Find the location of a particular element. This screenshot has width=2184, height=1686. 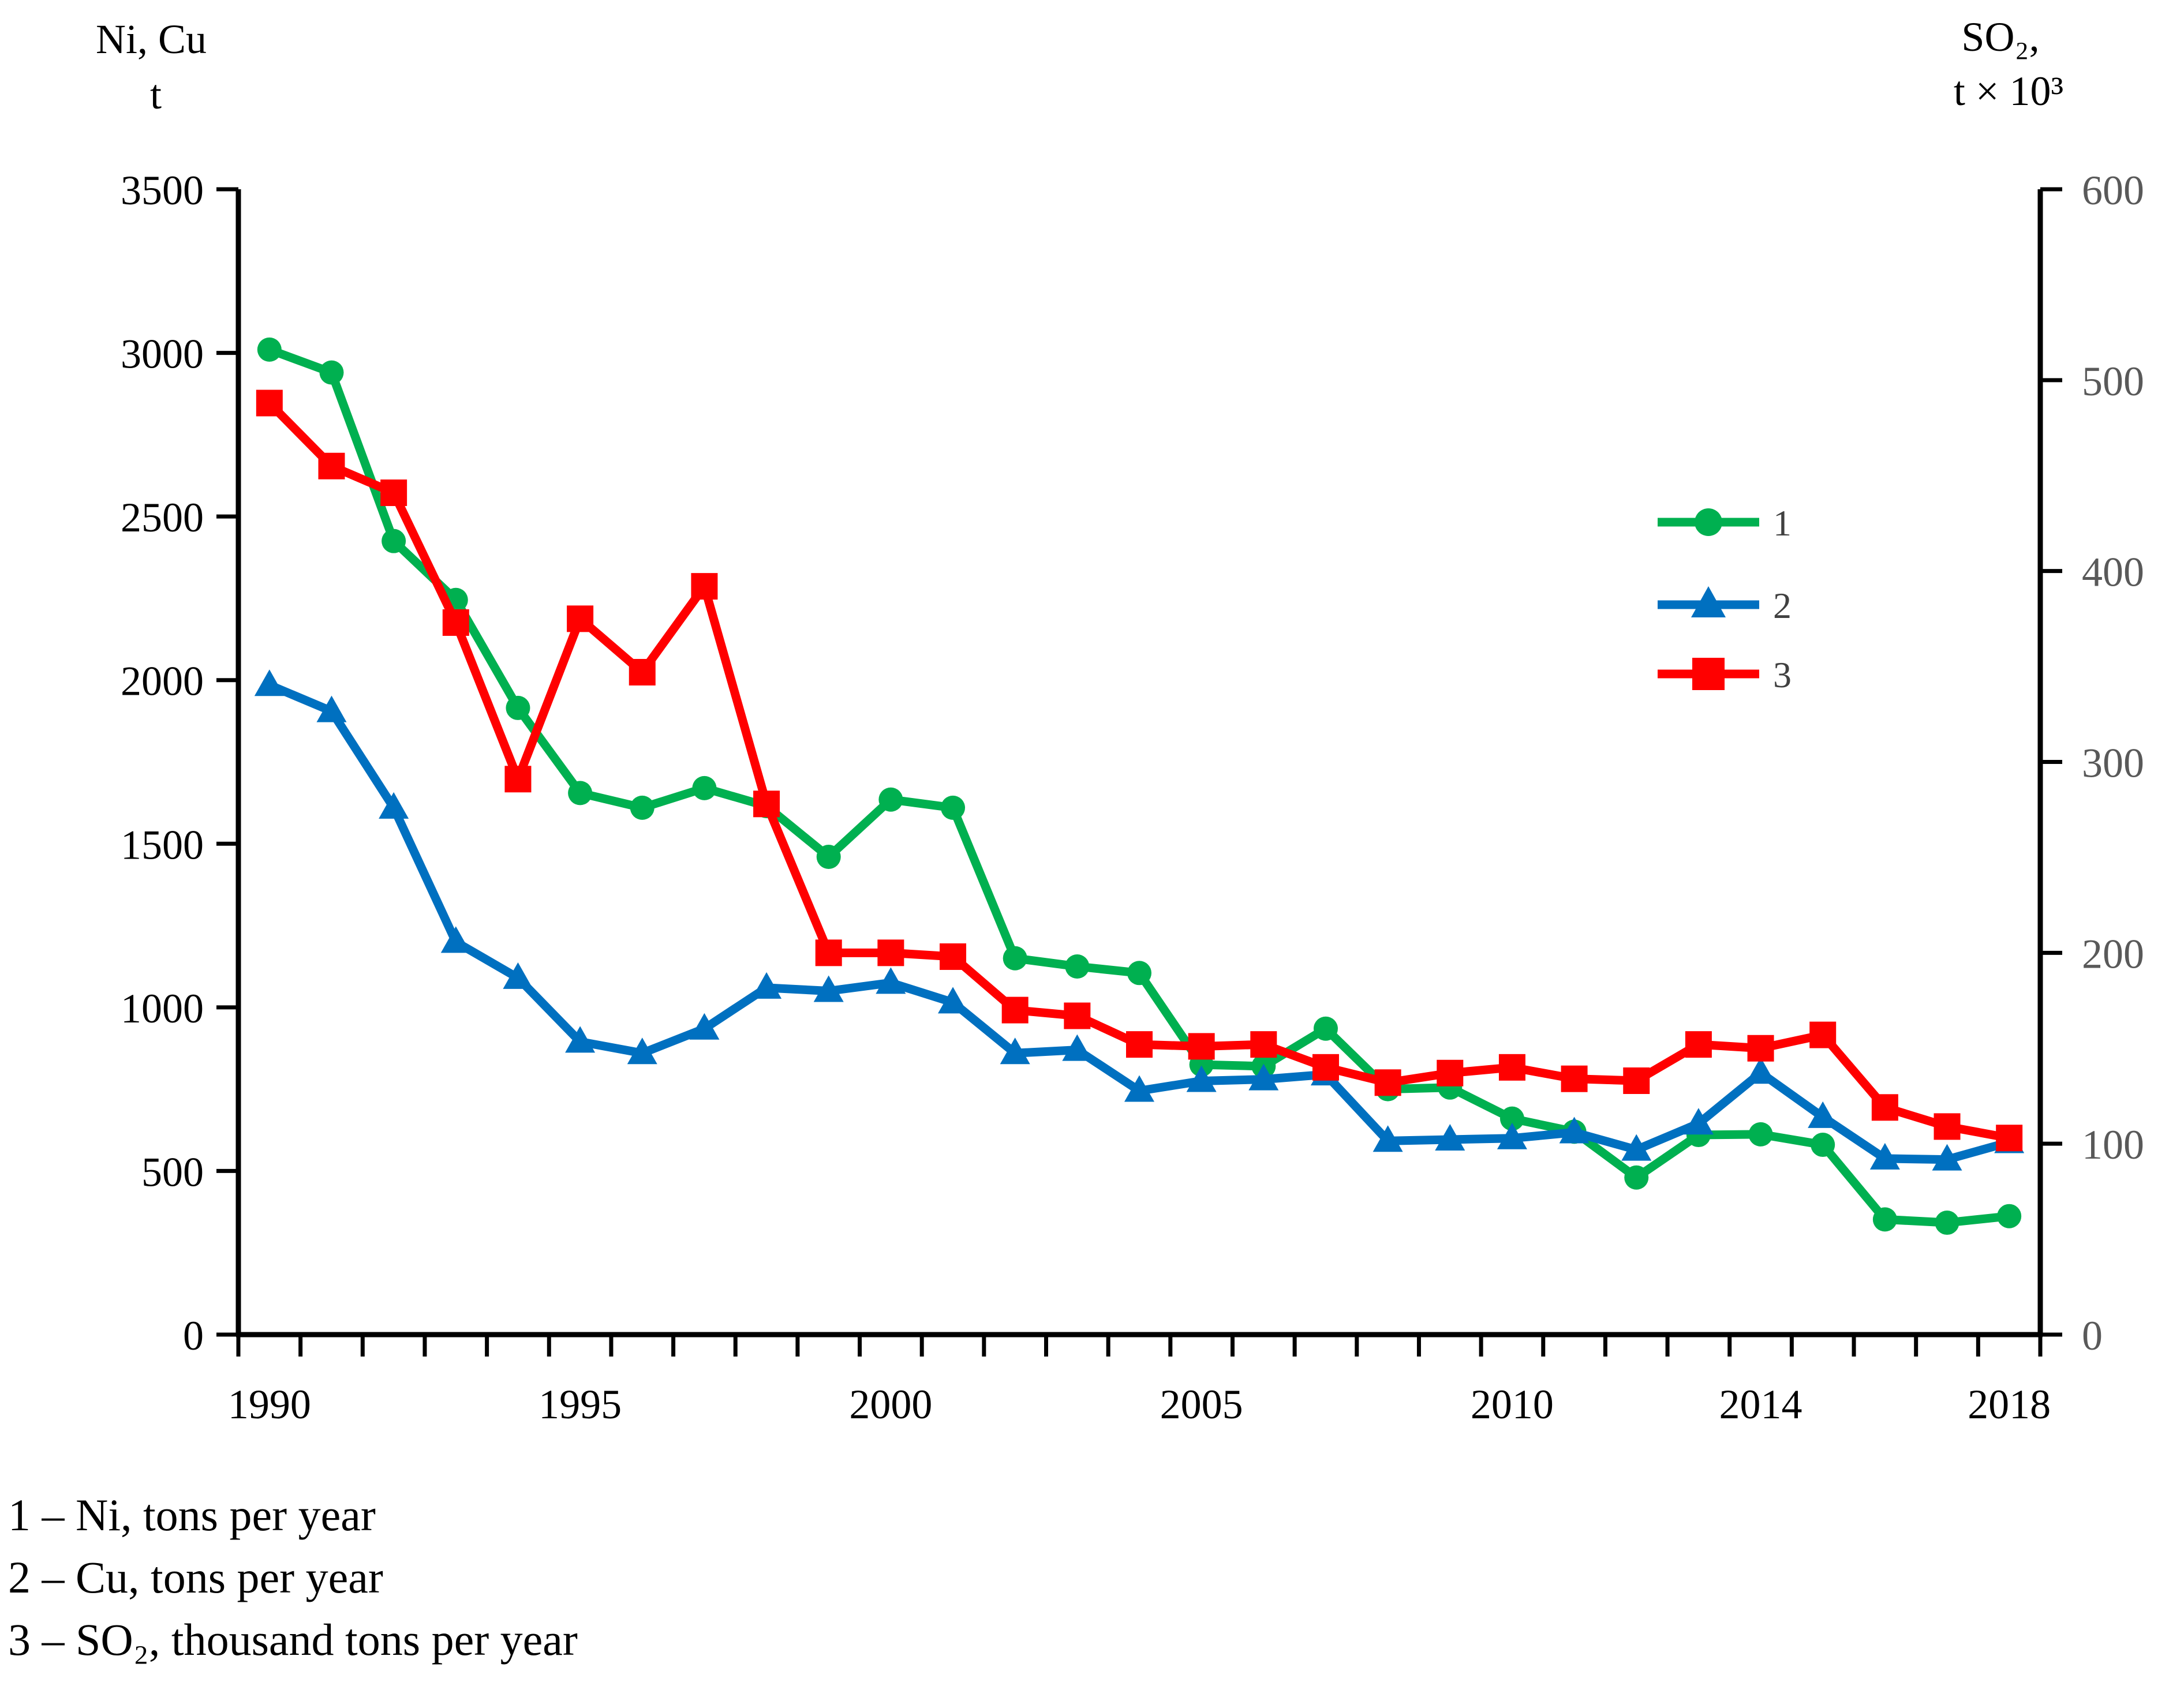

left-axis-tick-label: 0 is located at coordinates (193, 1336).